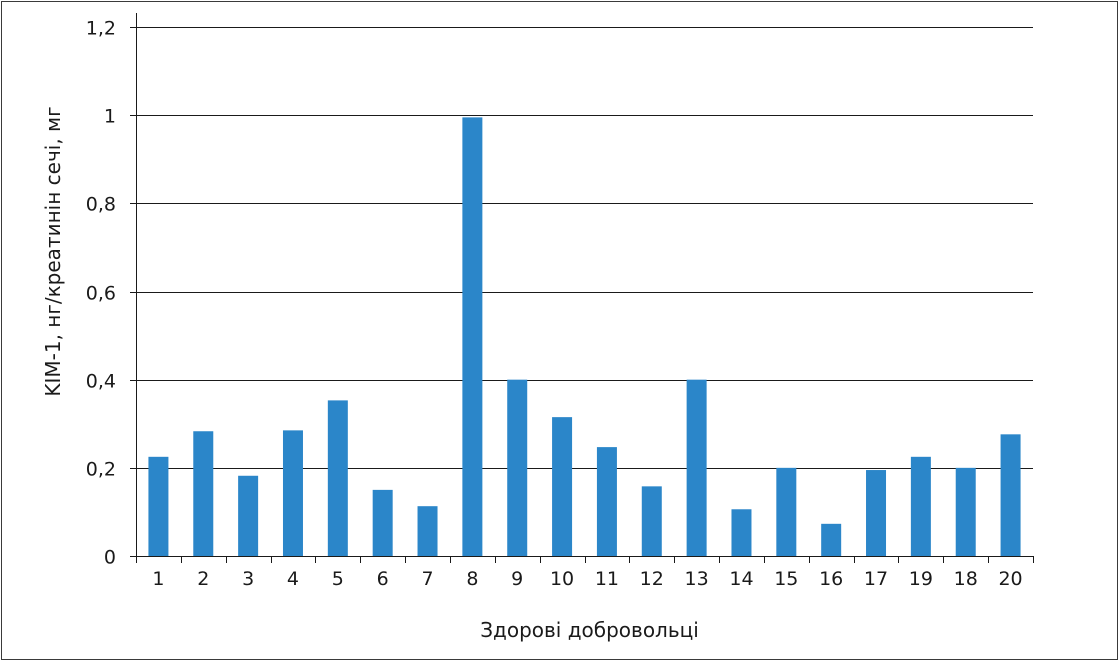 The width and height of the screenshot is (1119, 661). Describe the element at coordinates (248, 579) in the screenshot. I see `x-tick-label: 3` at that location.